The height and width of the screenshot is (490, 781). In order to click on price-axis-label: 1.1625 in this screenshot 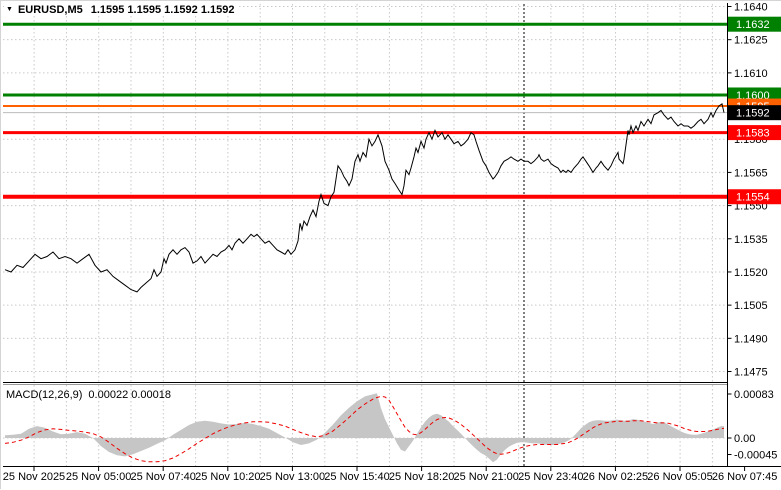, I will do `click(751, 41)`.